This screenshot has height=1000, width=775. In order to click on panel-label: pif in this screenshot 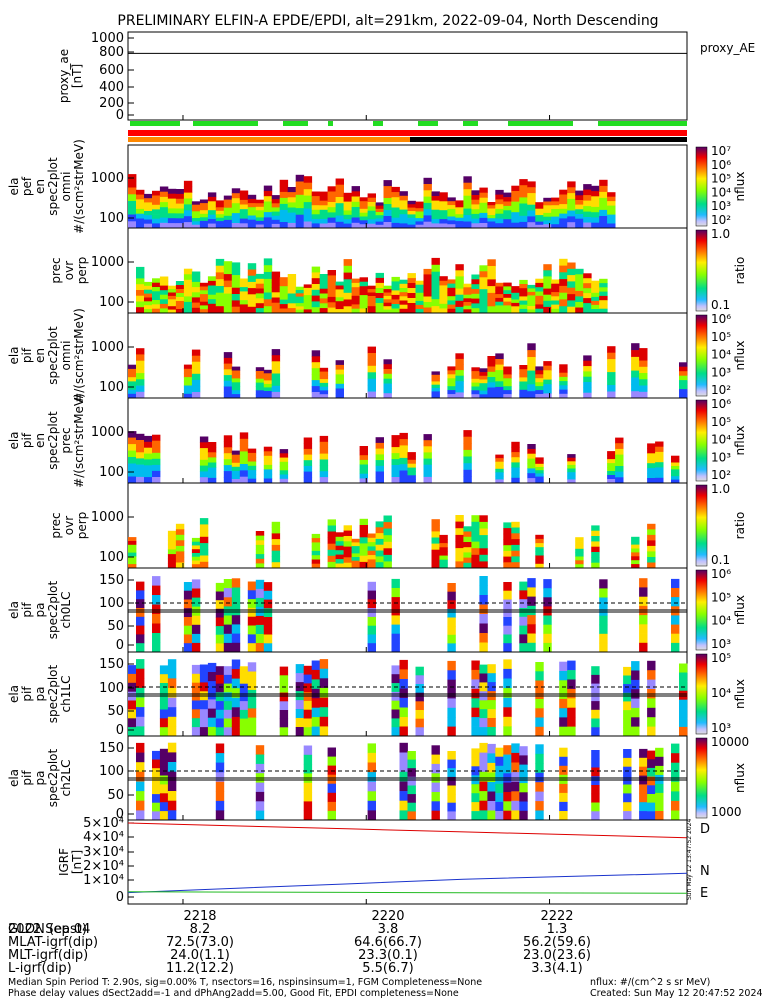, I will do `click(27, 778)`.